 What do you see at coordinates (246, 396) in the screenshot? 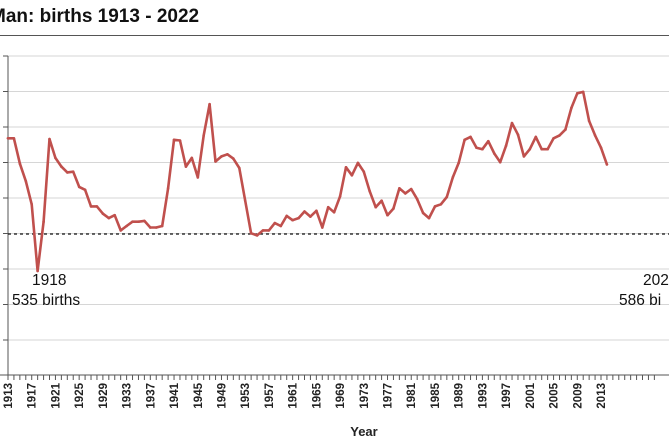
I see `x-tick-label: 1953` at bounding box center [246, 396].